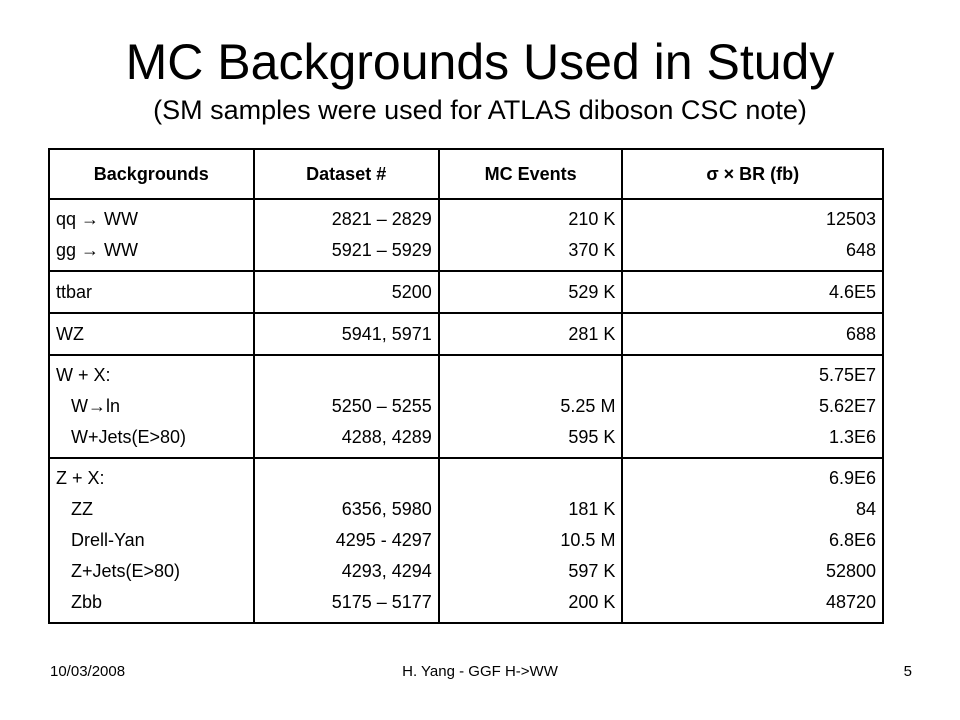  What do you see at coordinates (386, 571) in the screenshot?
I see `cell-dataset-line: 4293, 4294` at bounding box center [386, 571].